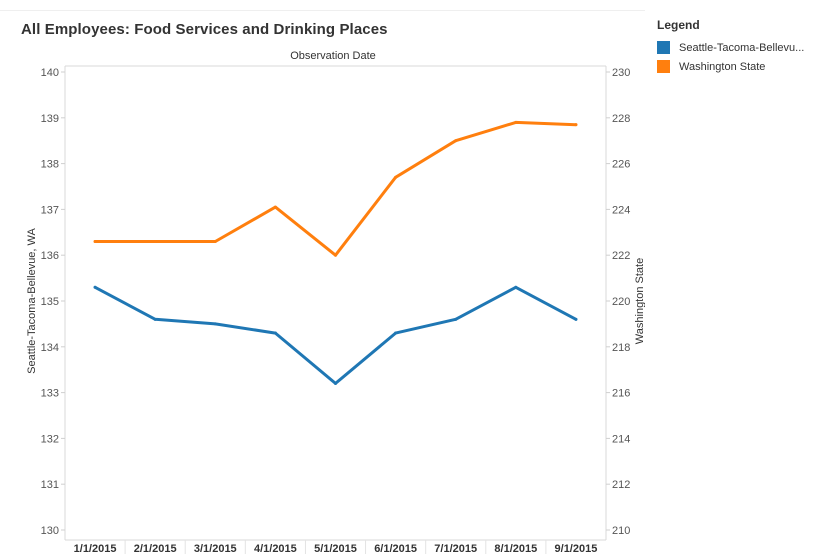  What do you see at coordinates (50, 439) in the screenshot?
I see `left-tick-label: 132` at bounding box center [50, 439].